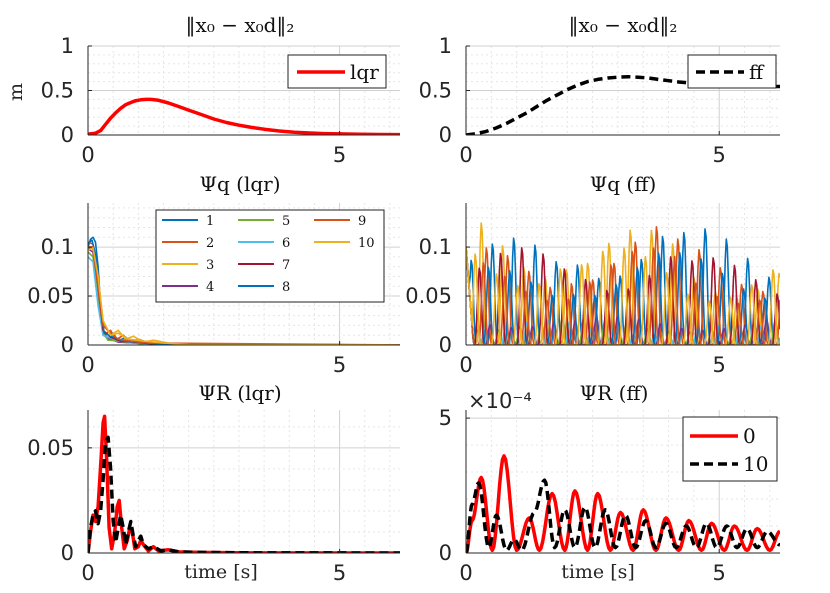 The height and width of the screenshot is (593, 830). I want to click on panel-1: ‖x₀ − x₀d‖₂ m 0 5 0 0.5 1 lqr, so click(202, 90).